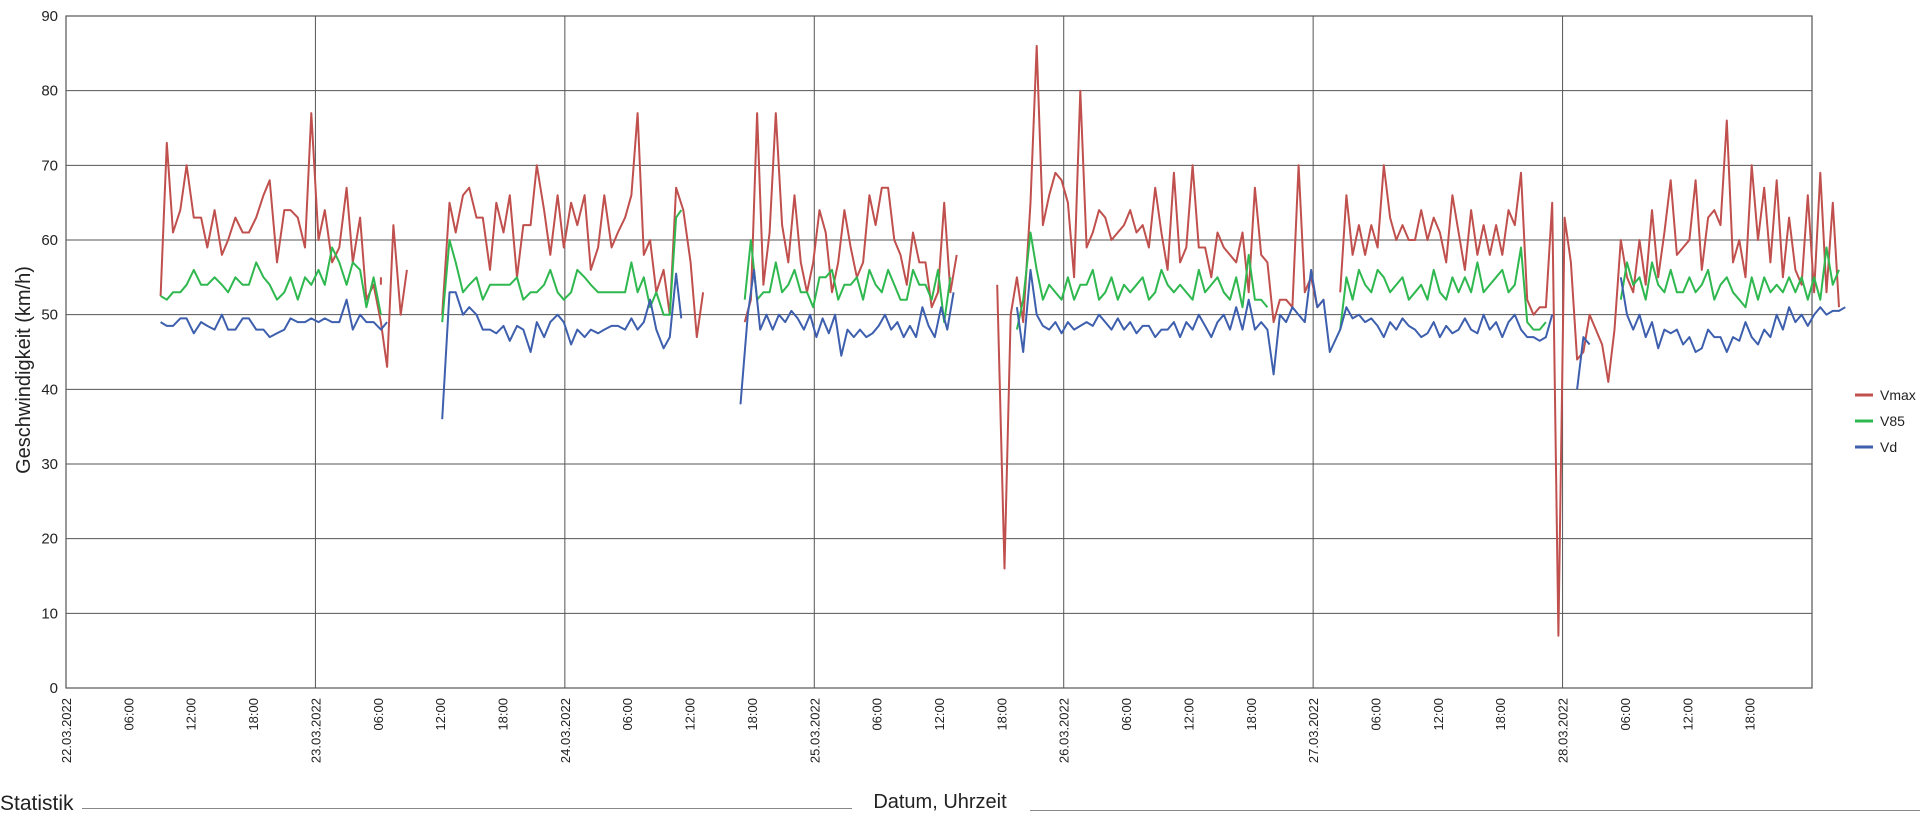  Describe the element at coordinates (49, 539) in the screenshot. I see `y-tick-label: 20` at that location.